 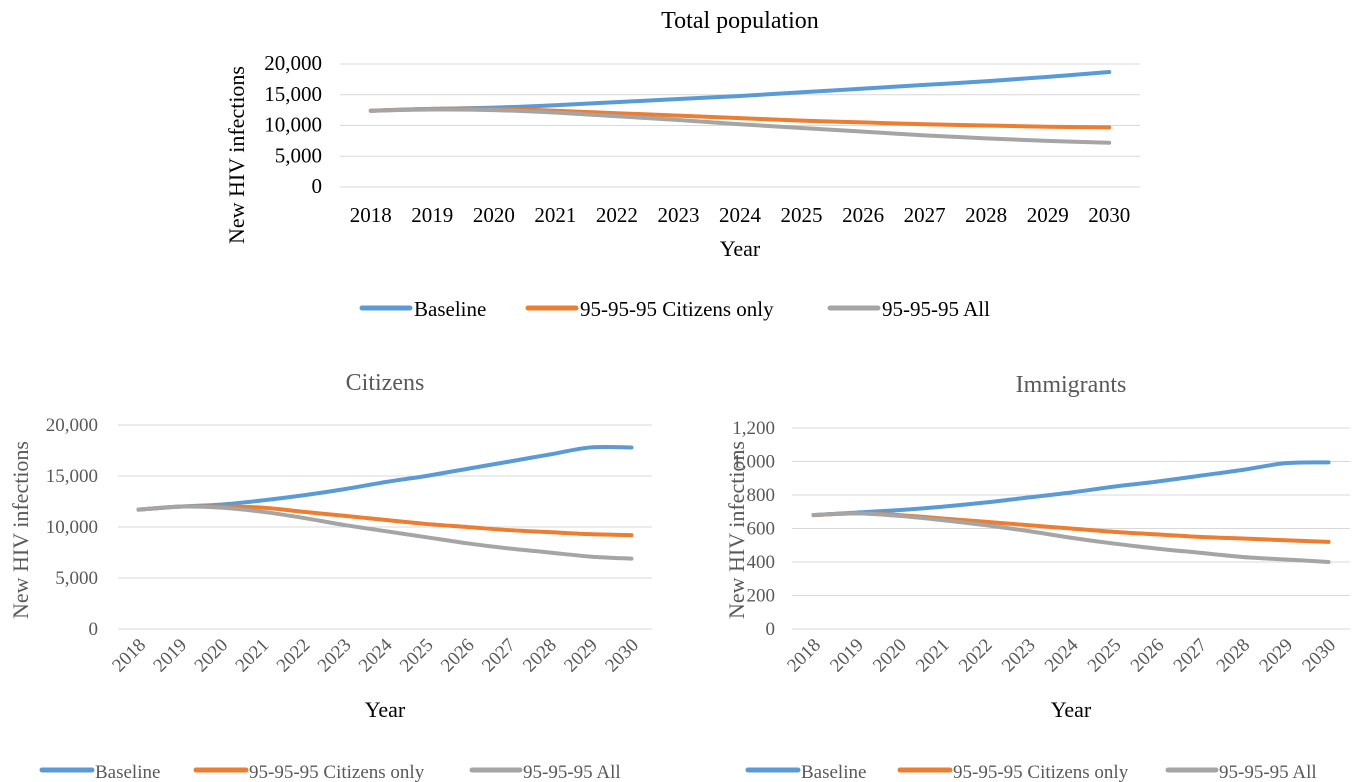 I want to click on y-tick-label: 1,000, so click(x=753, y=462).